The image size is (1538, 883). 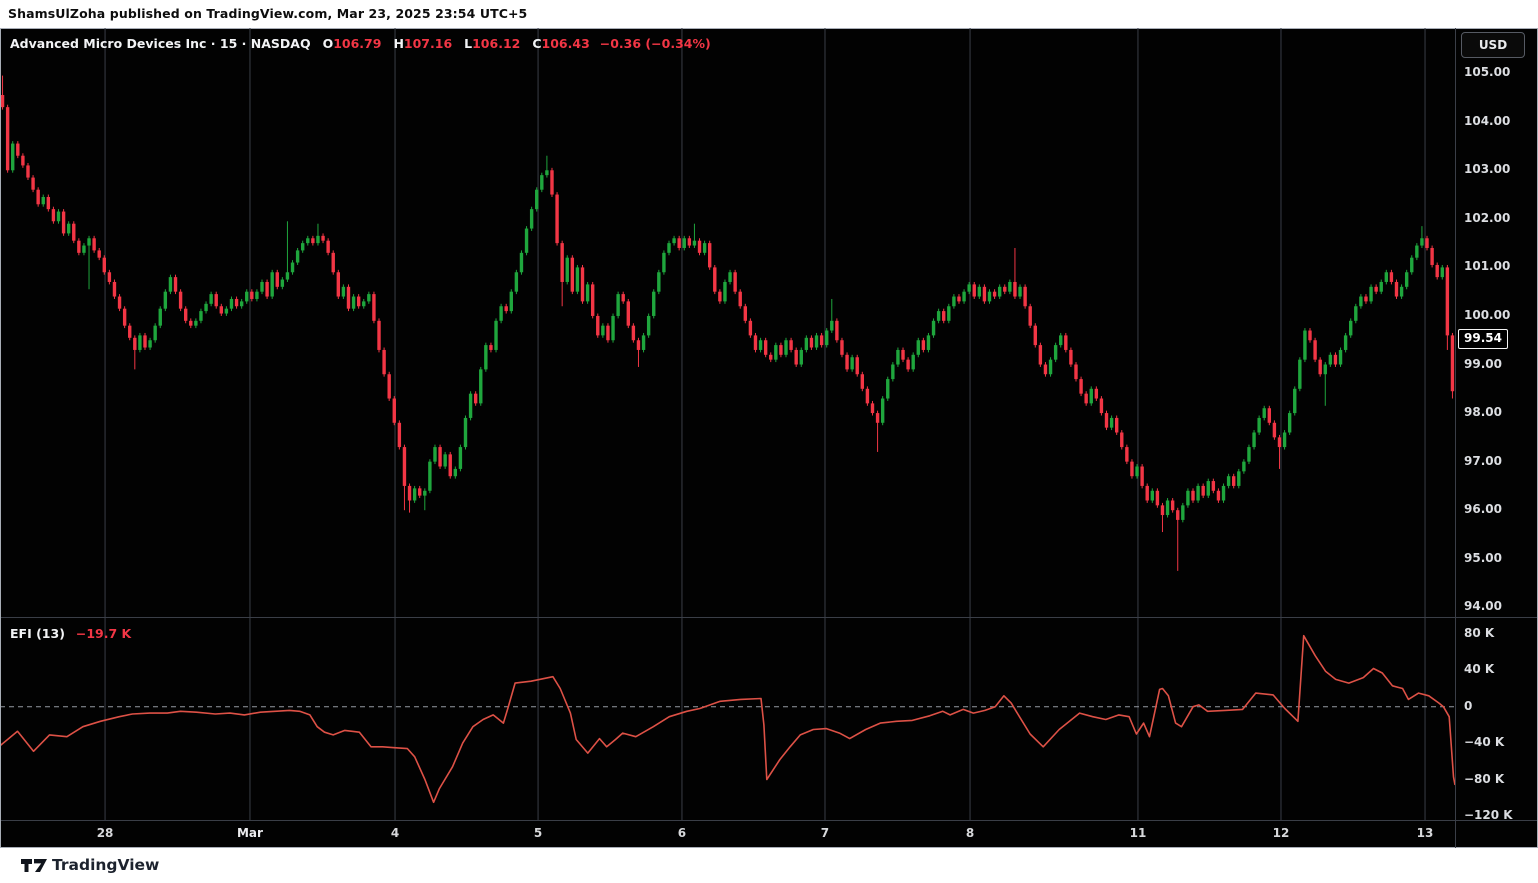 I want to click on price-tick-label: 101.00, so click(x=1487, y=266).